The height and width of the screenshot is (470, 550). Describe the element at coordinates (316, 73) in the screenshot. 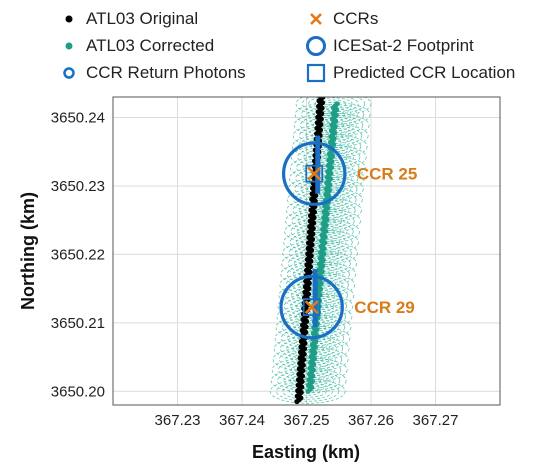

I see `blue-square-icon` at that location.